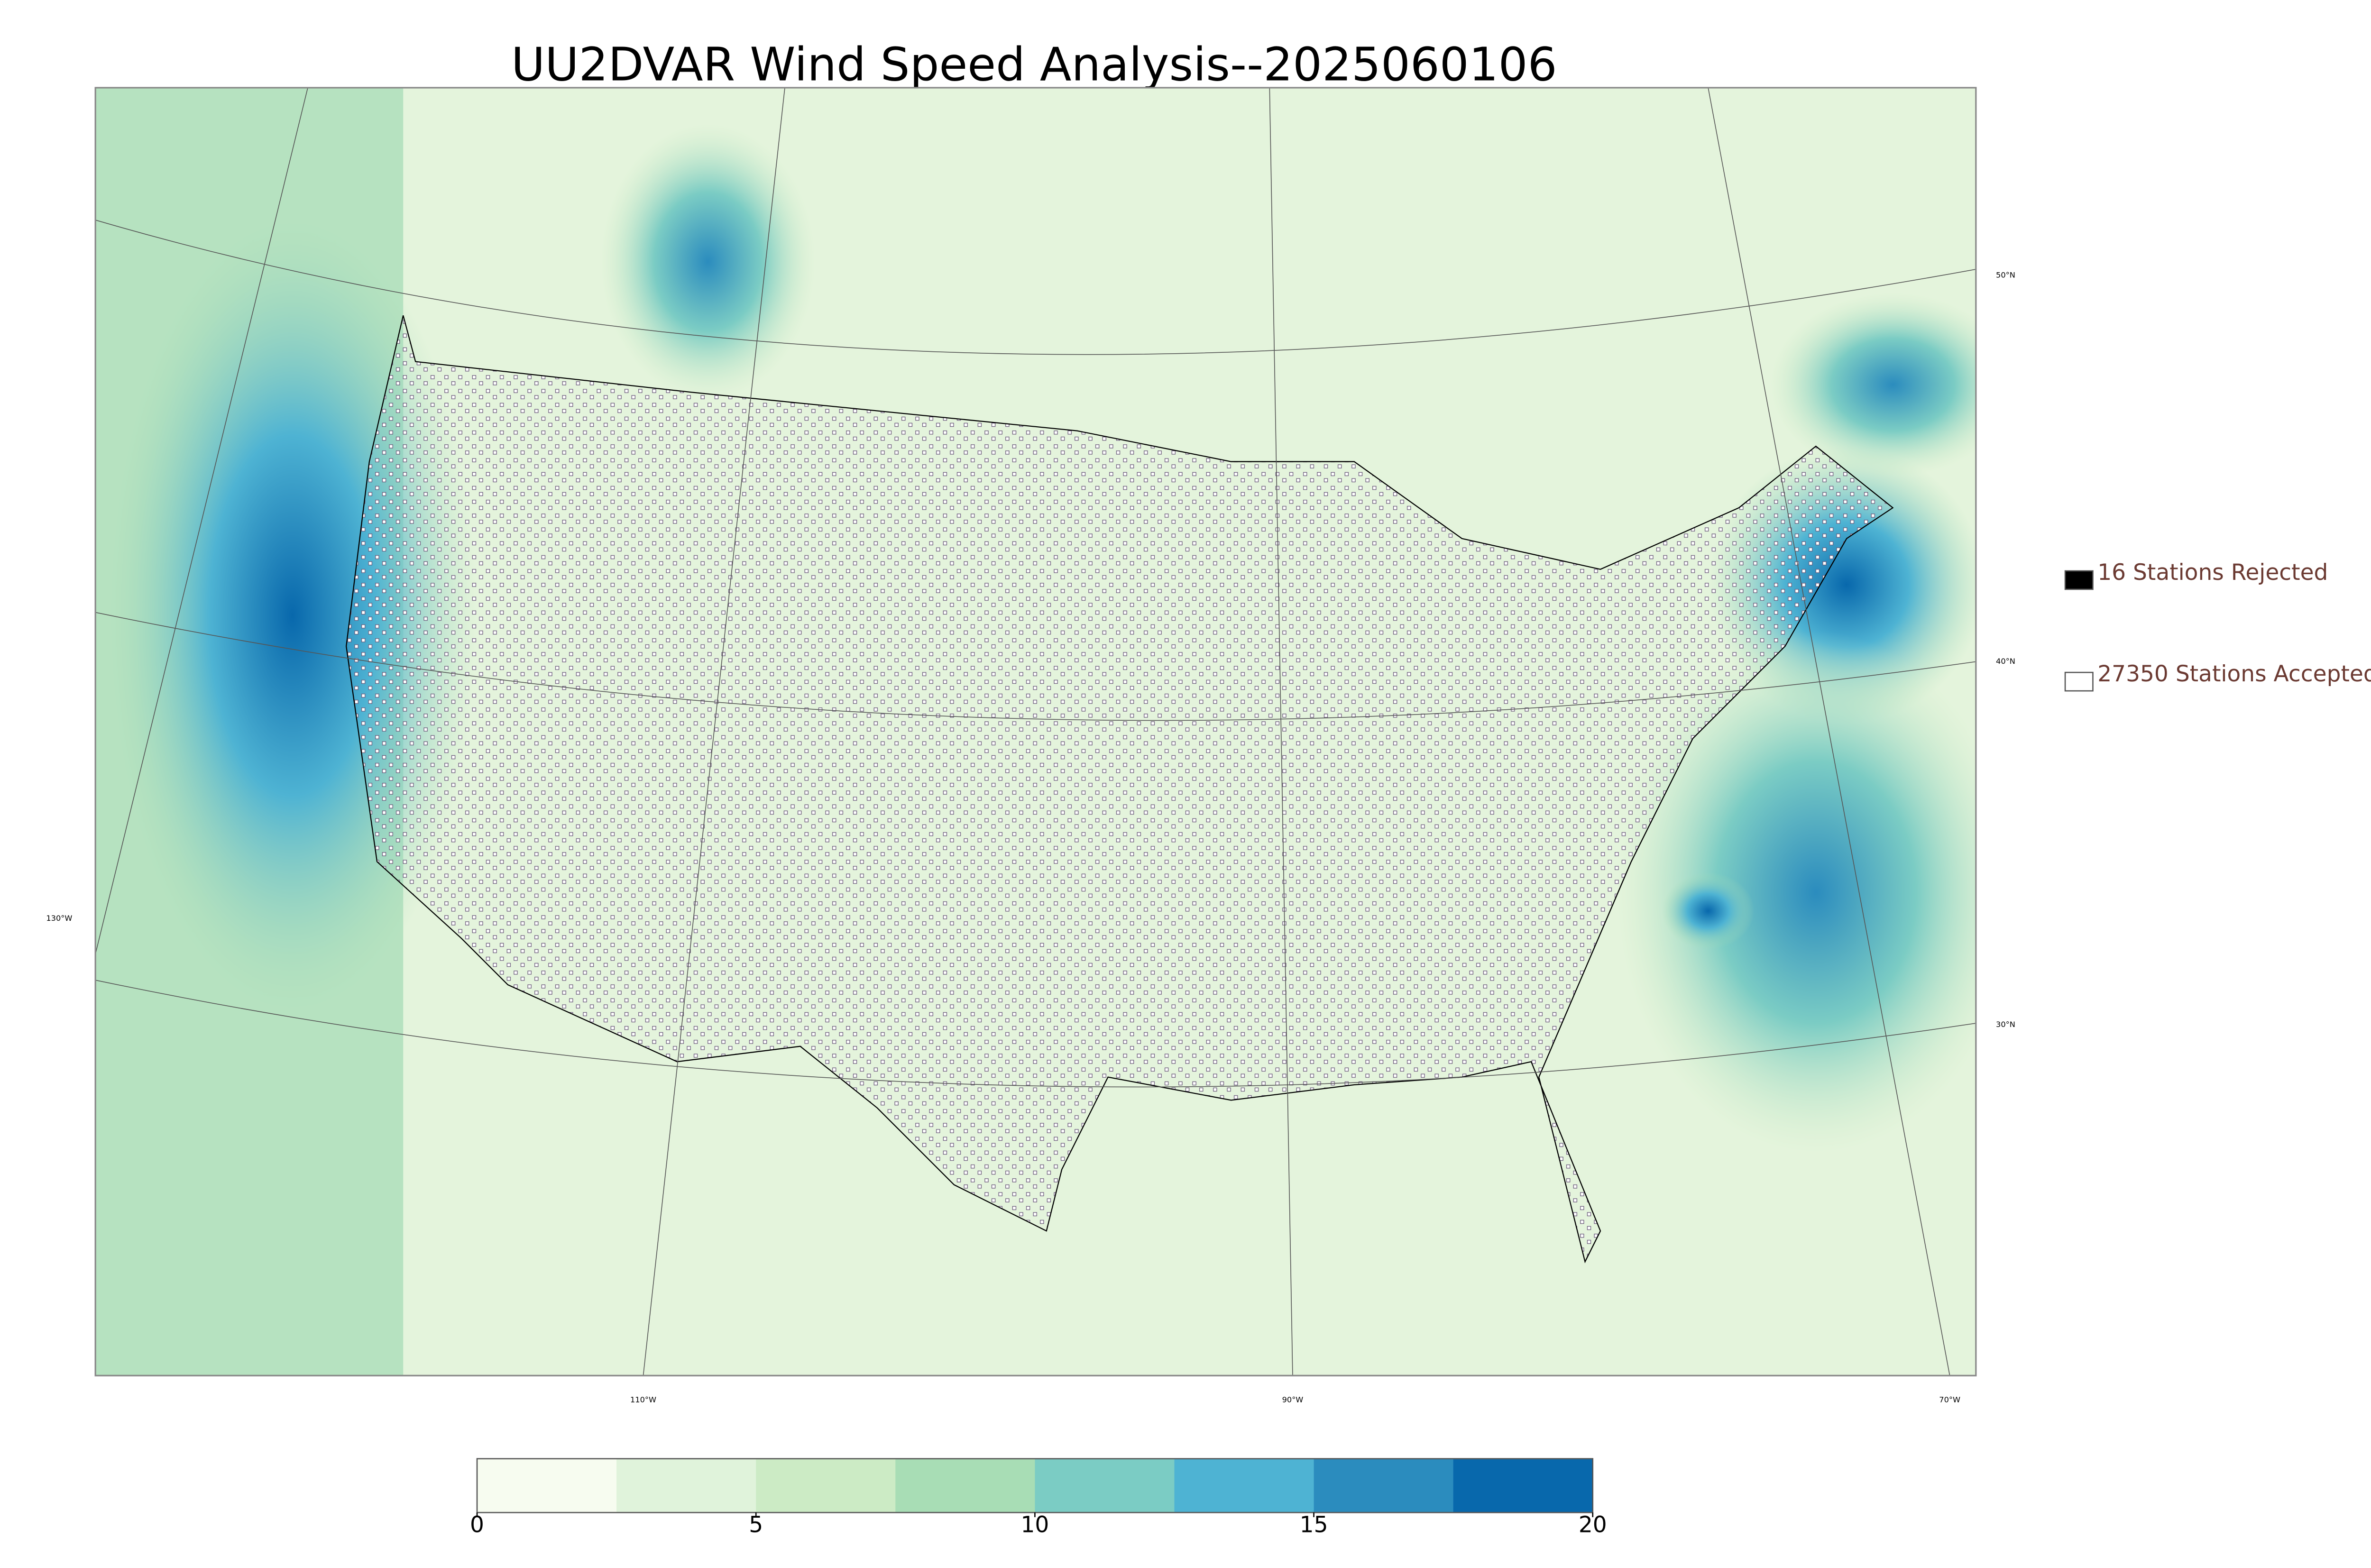 The width and height of the screenshot is (2371, 1568). Describe the element at coordinates (708, 261) in the screenshot. I see `wind-max-north` at that location.